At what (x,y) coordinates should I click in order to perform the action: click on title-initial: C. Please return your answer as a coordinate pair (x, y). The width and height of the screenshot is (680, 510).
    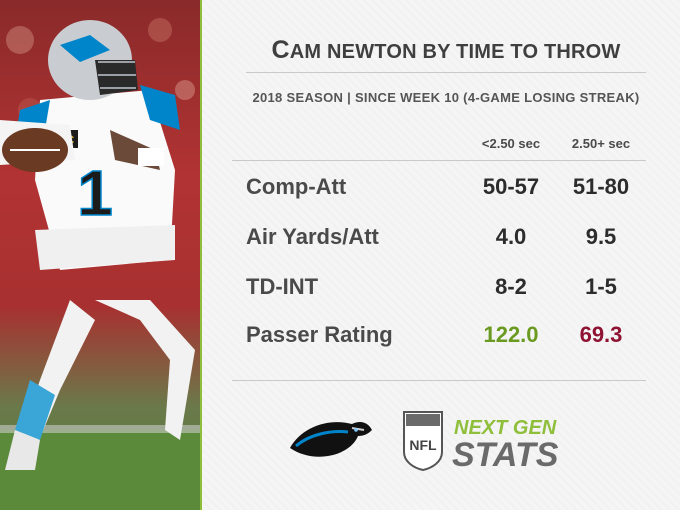
    Looking at the image, I should click on (280, 50).